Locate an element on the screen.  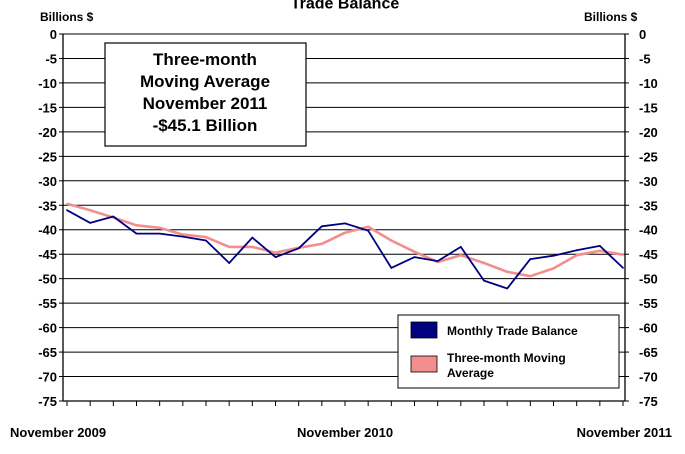
y-tick-label-left: -45 is located at coordinates (47, 254).